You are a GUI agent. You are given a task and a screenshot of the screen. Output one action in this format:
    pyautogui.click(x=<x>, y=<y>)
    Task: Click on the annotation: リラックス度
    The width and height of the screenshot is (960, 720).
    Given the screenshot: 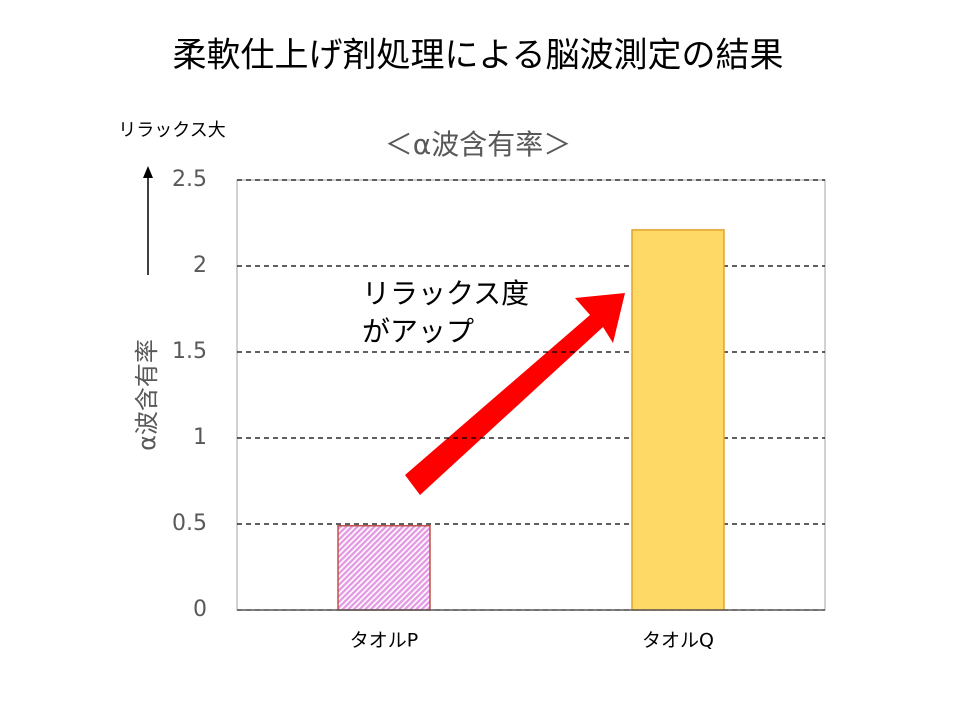 What is the action you would take?
    pyautogui.click(x=445, y=293)
    